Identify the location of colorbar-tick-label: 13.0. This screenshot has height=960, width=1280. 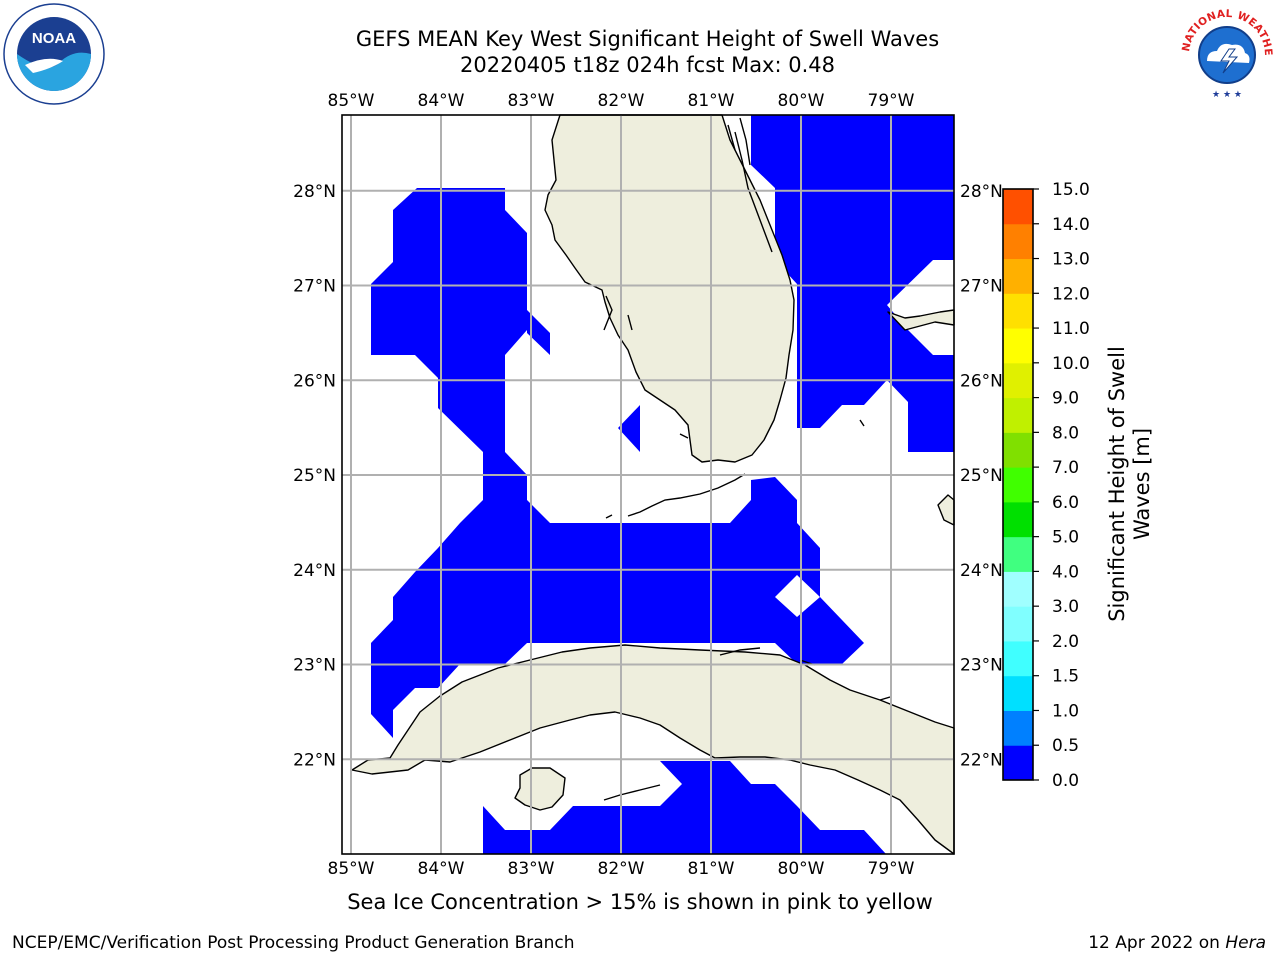
(1071, 260).